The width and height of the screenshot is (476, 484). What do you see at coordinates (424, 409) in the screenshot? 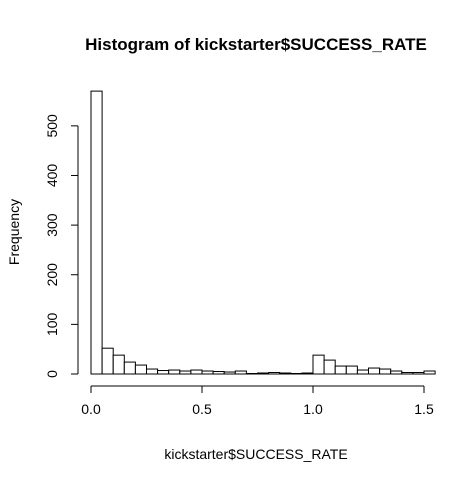
I see `x-tick-label: 1.5` at bounding box center [424, 409].